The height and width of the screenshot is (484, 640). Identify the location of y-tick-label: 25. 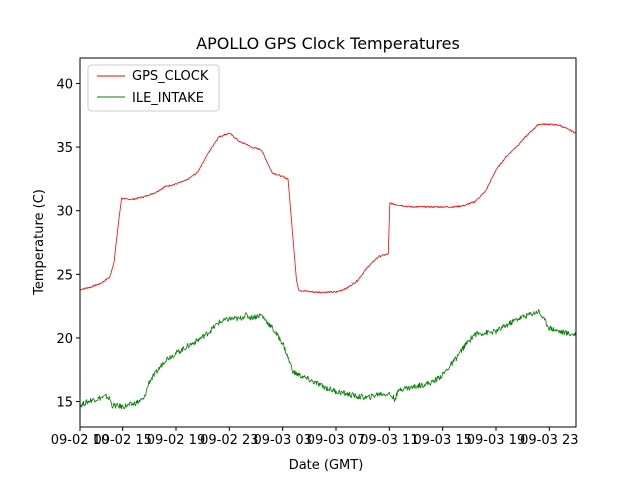
(64, 275).